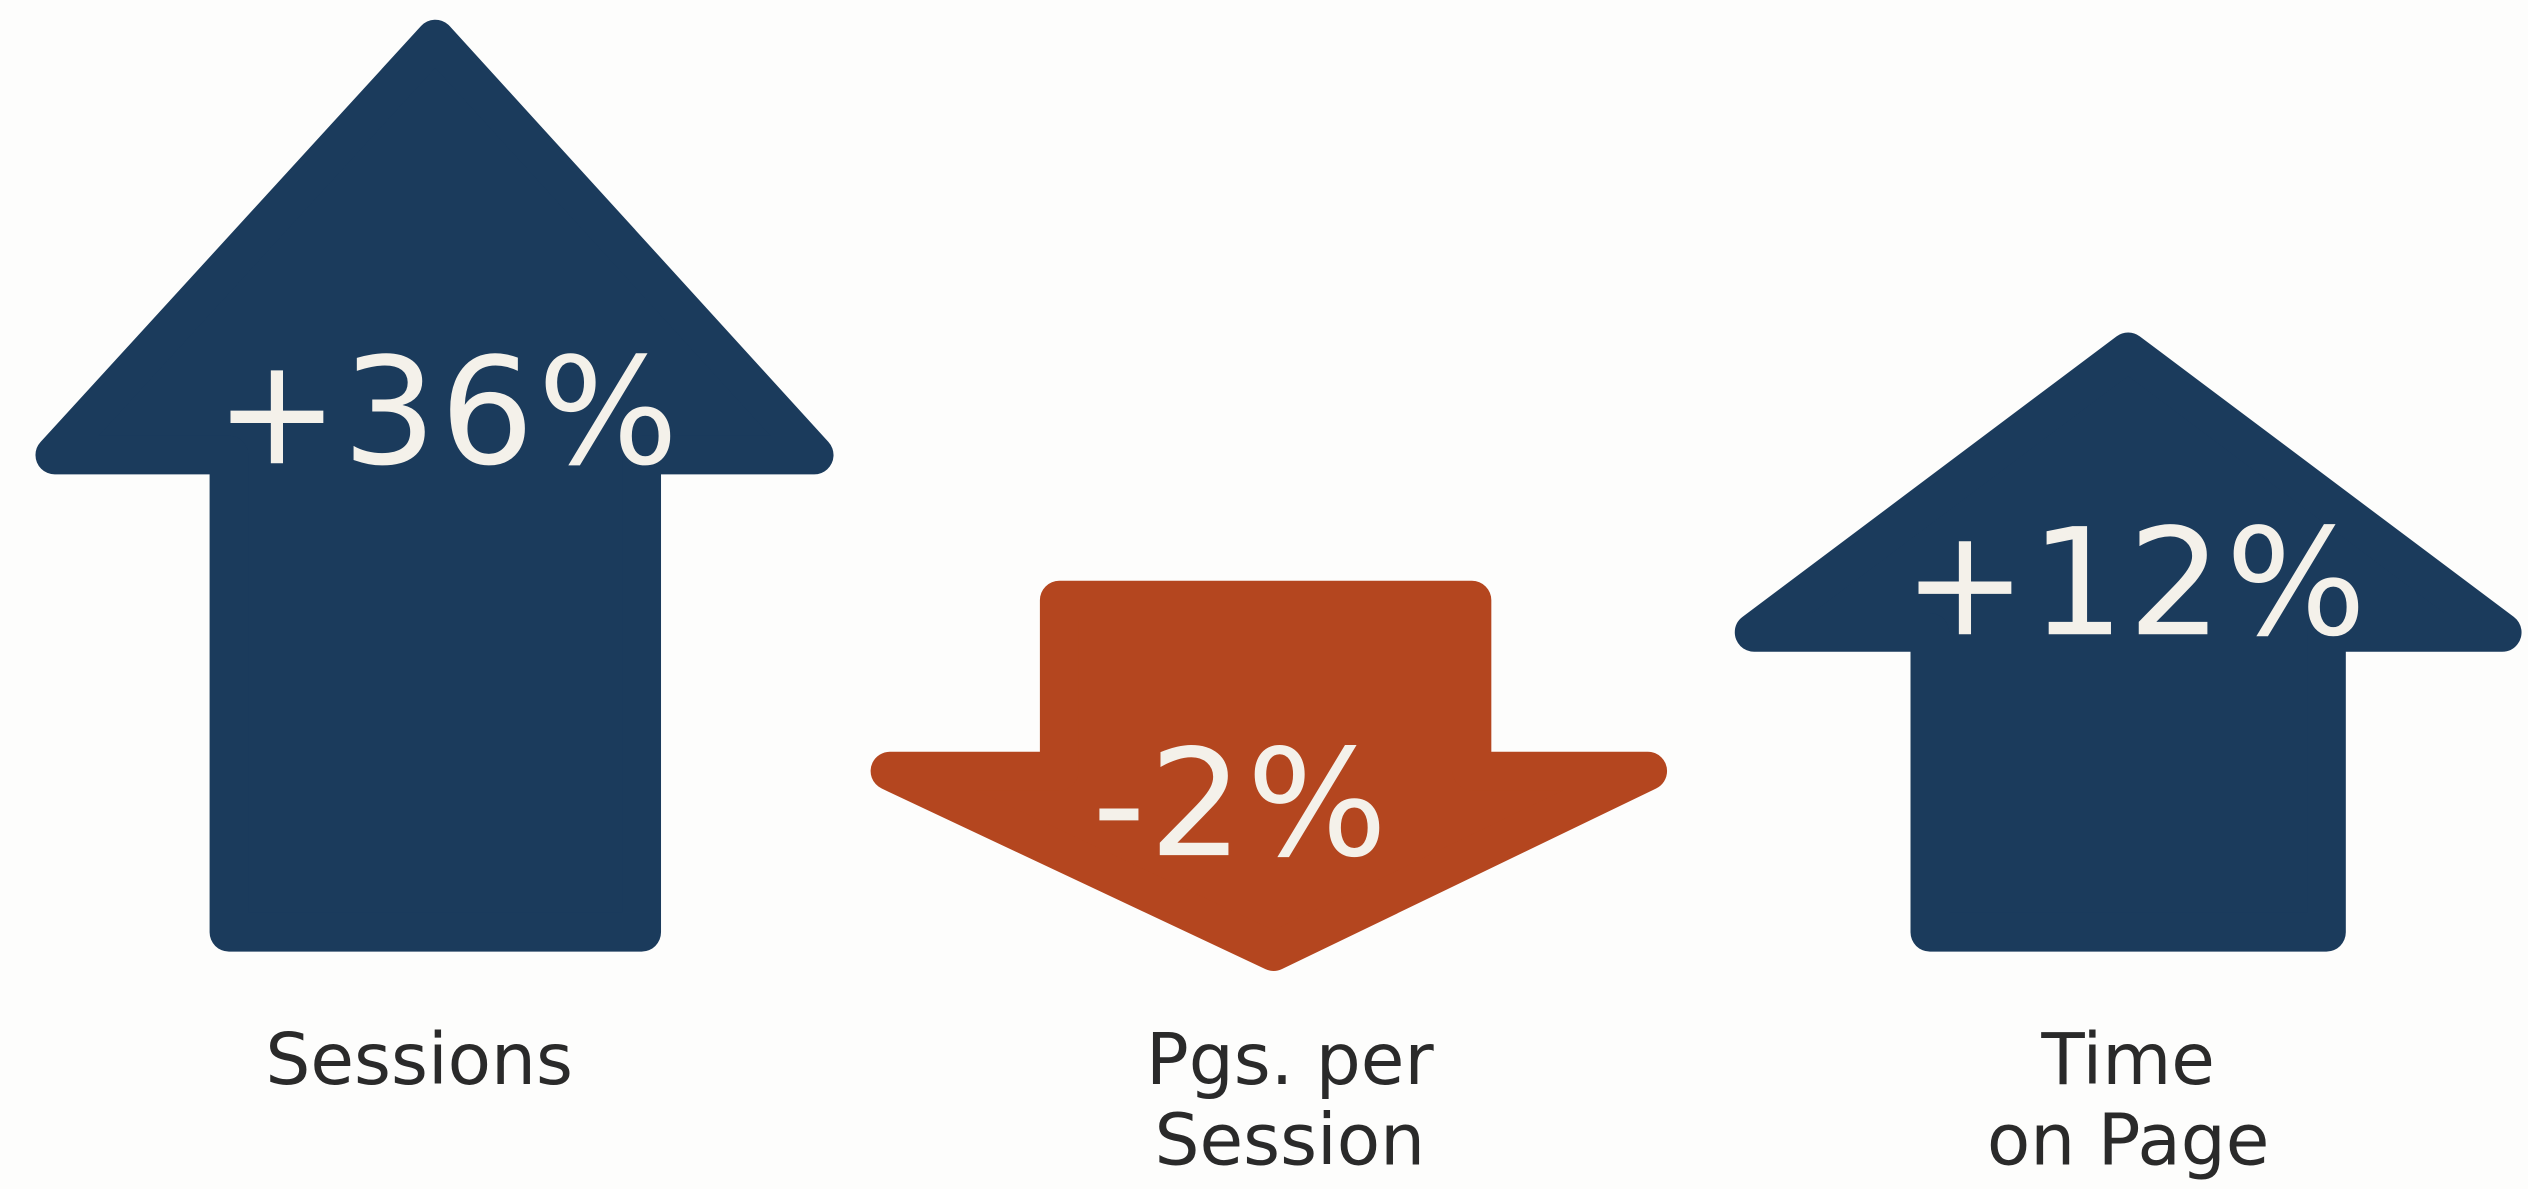  I want to click on metric-label: Session, so click(1289, 1140).